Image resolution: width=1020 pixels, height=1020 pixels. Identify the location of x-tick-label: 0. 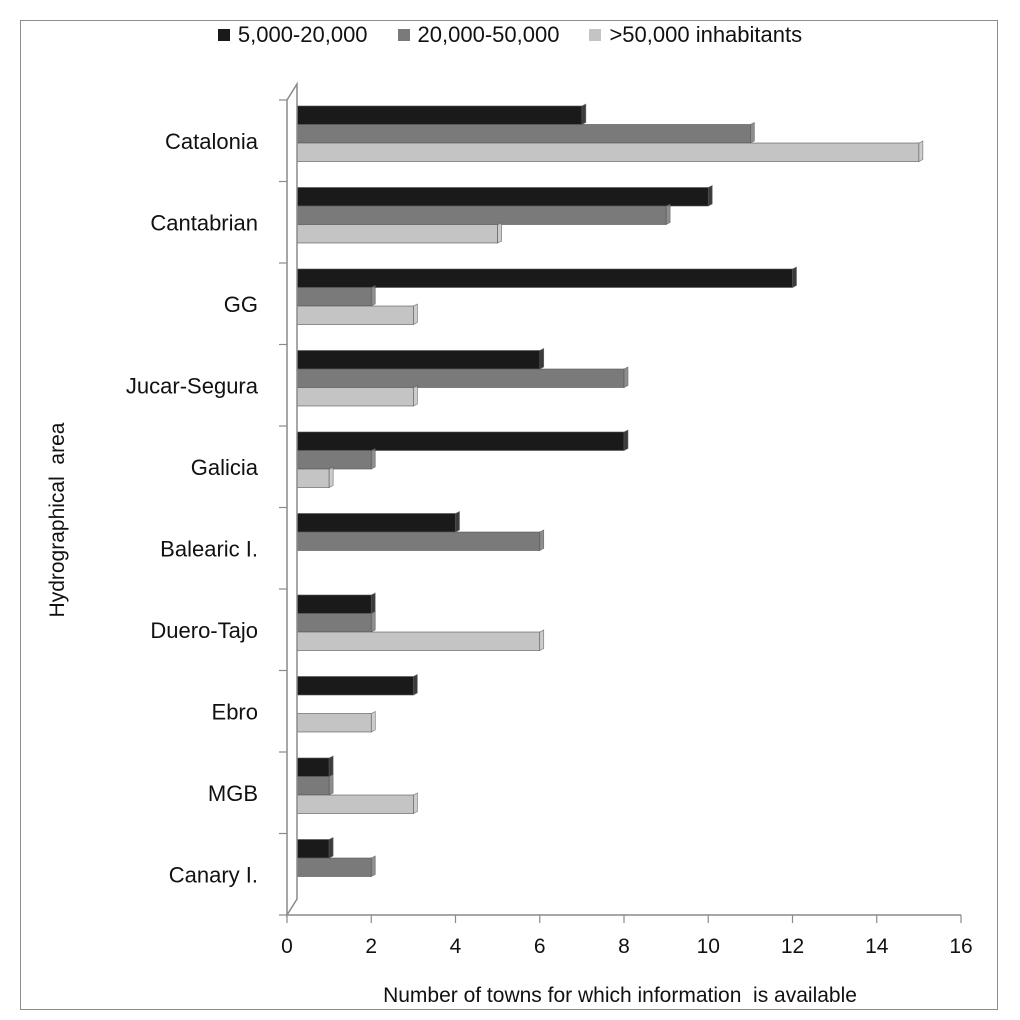
(287, 946).